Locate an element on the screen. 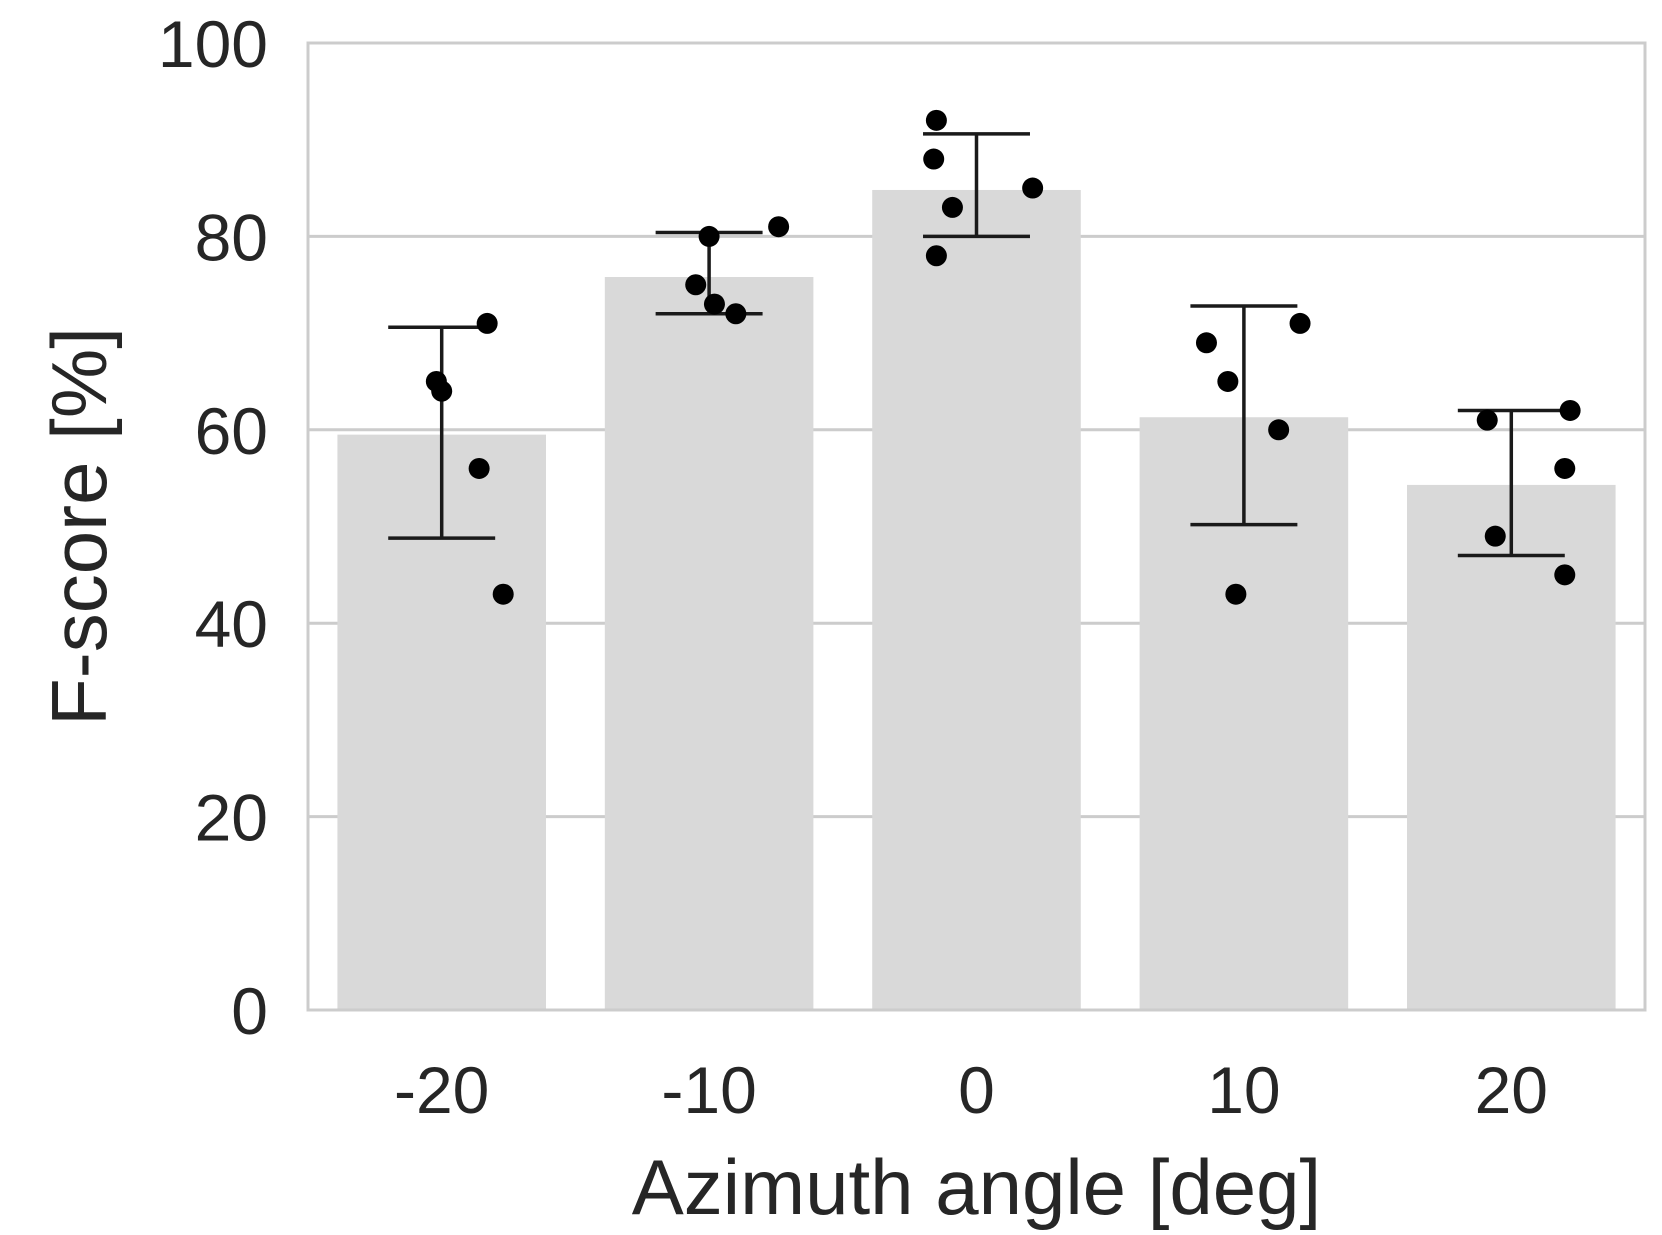  y-tick-label: 20 is located at coordinates (231, 818).